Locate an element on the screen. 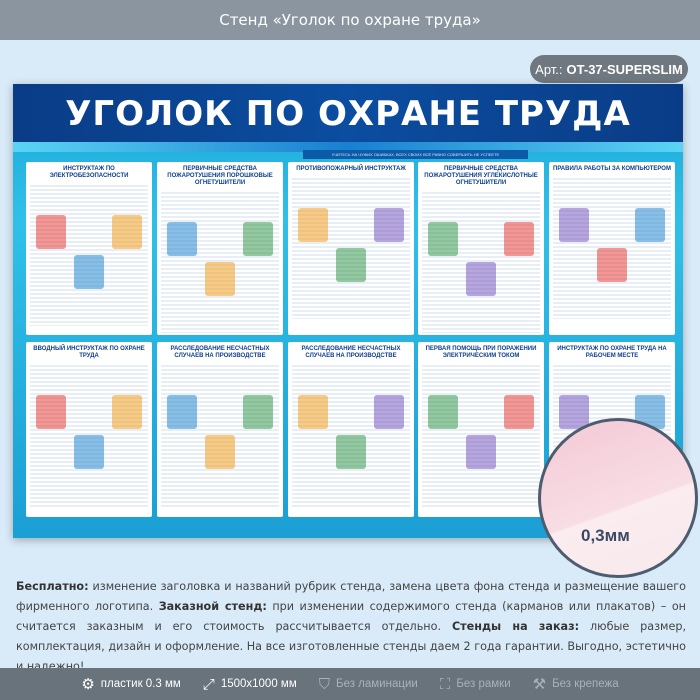  panel-title: ИНСТРУКТАЖ ПО ЭЛЕКТРОБЕЗОПАСНОСТИ is located at coordinates (89, 172).